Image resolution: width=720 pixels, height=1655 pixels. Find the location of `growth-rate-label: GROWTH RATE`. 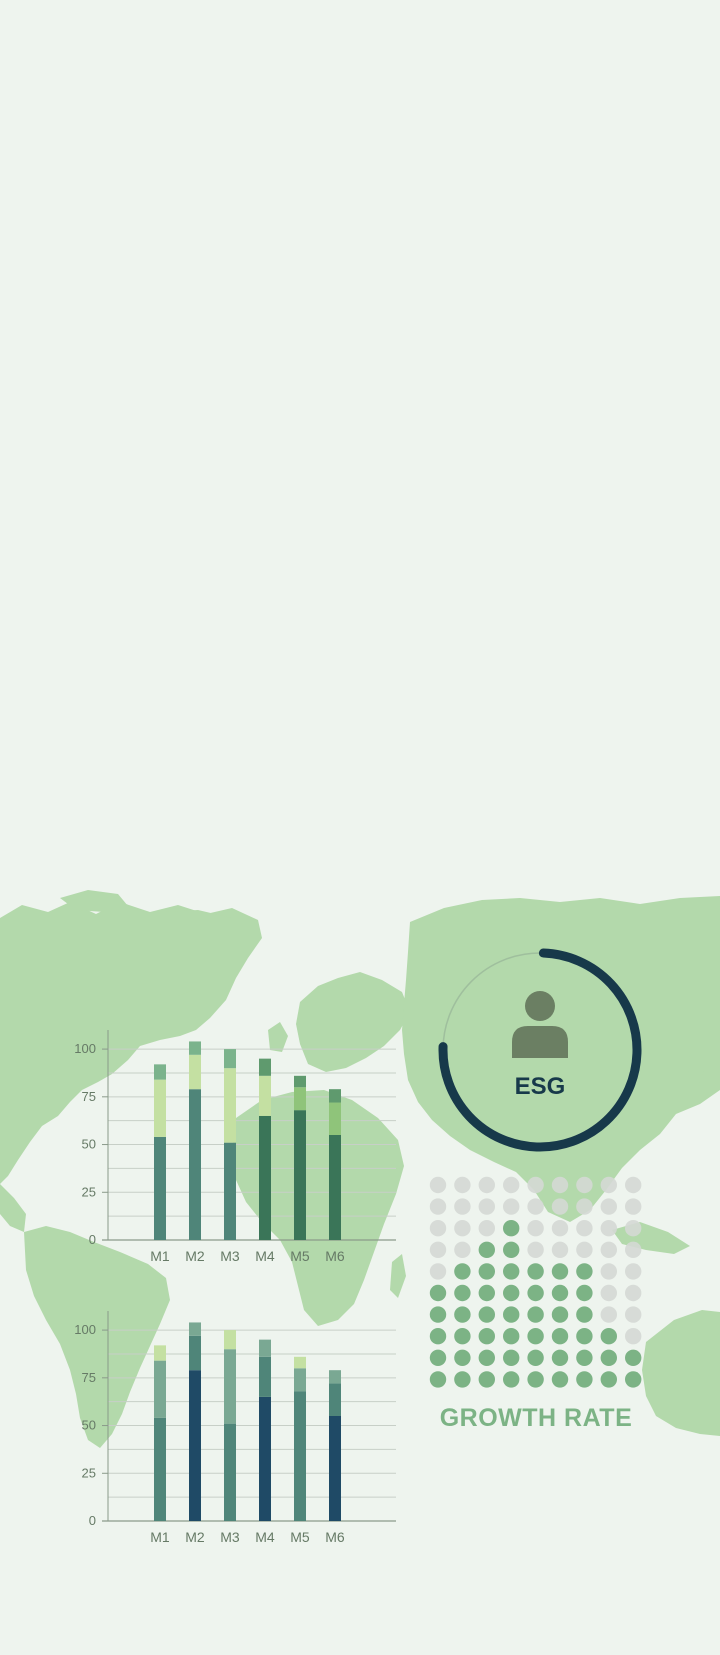

growth-rate-label: GROWTH RATE is located at coordinates (536, 1418).